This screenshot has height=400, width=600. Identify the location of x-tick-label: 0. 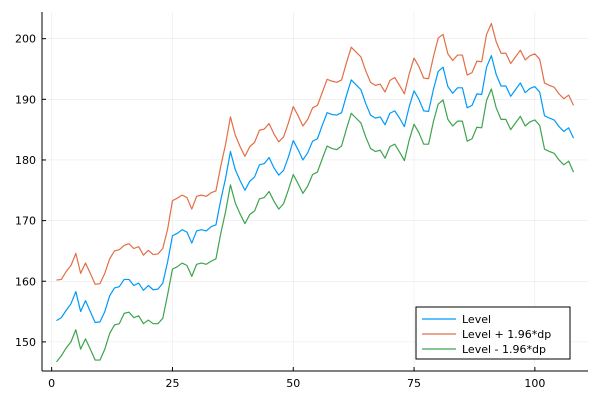
(51, 383).